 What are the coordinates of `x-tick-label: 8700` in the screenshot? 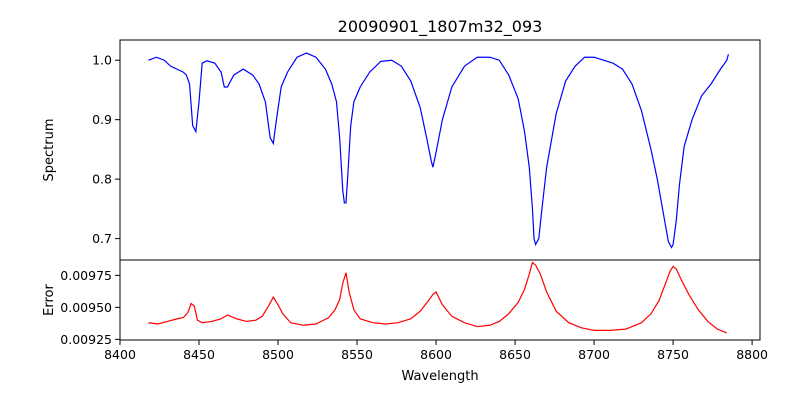 It's located at (594, 354).